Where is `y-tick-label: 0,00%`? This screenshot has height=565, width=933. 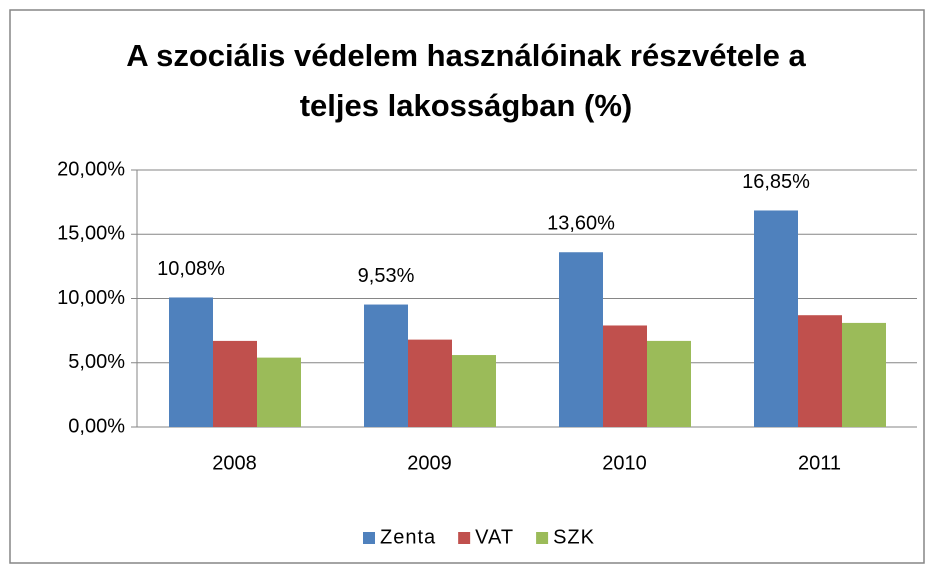 y-tick-label: 0,00% is located at coordinates (96, 426).